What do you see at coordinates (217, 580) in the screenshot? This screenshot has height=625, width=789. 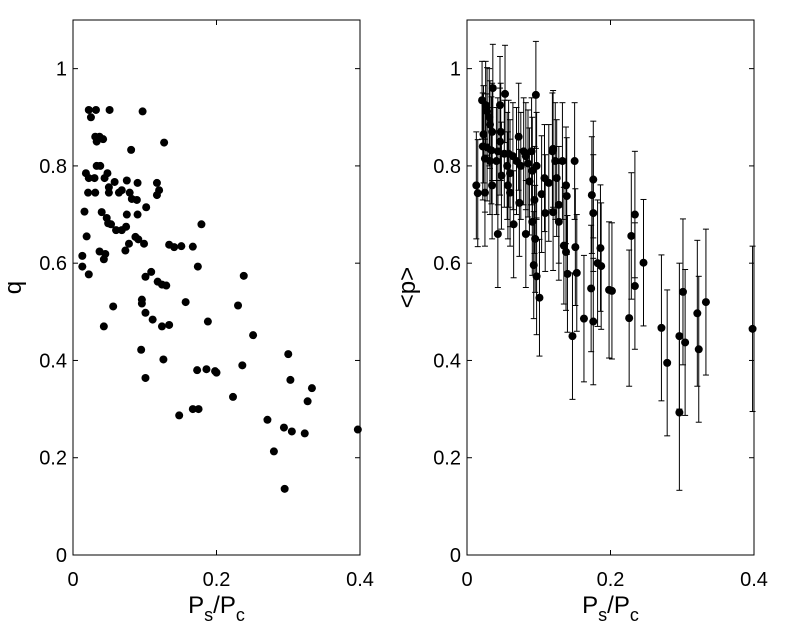 I see `x-tick-label: 0.2` at bounding box center [217, 580].